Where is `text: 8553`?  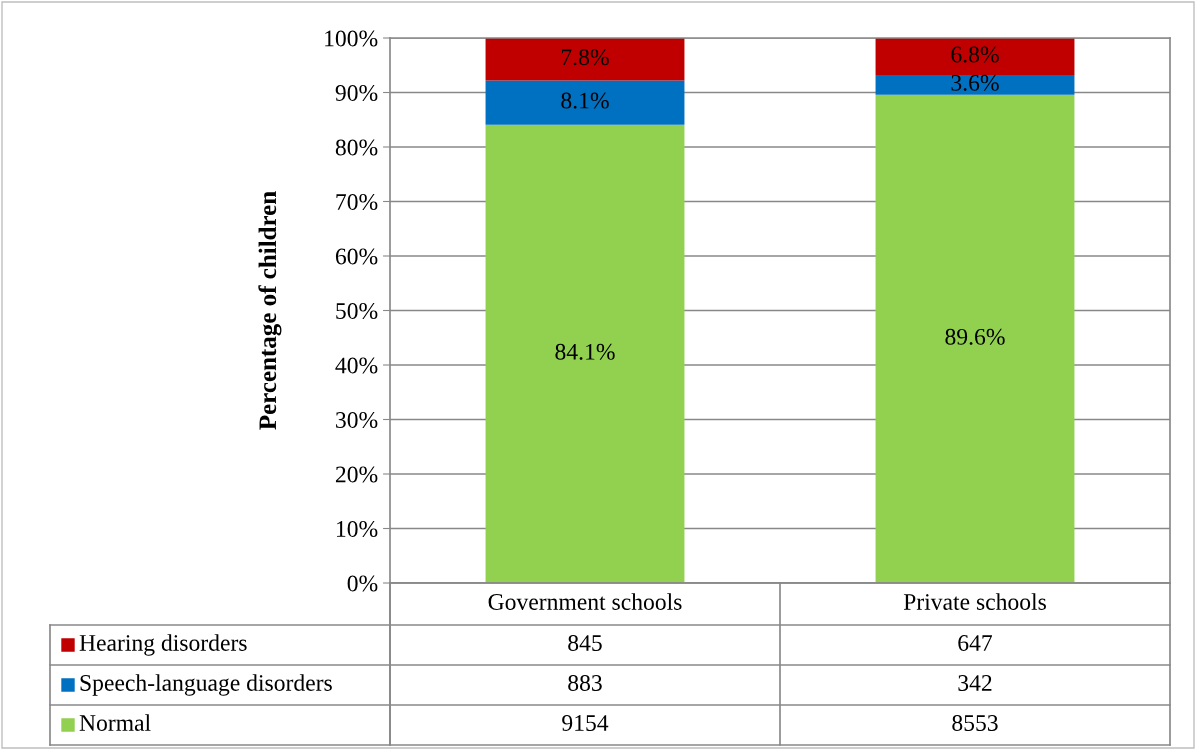 text: 8553 is located at coordinates (975, 722).